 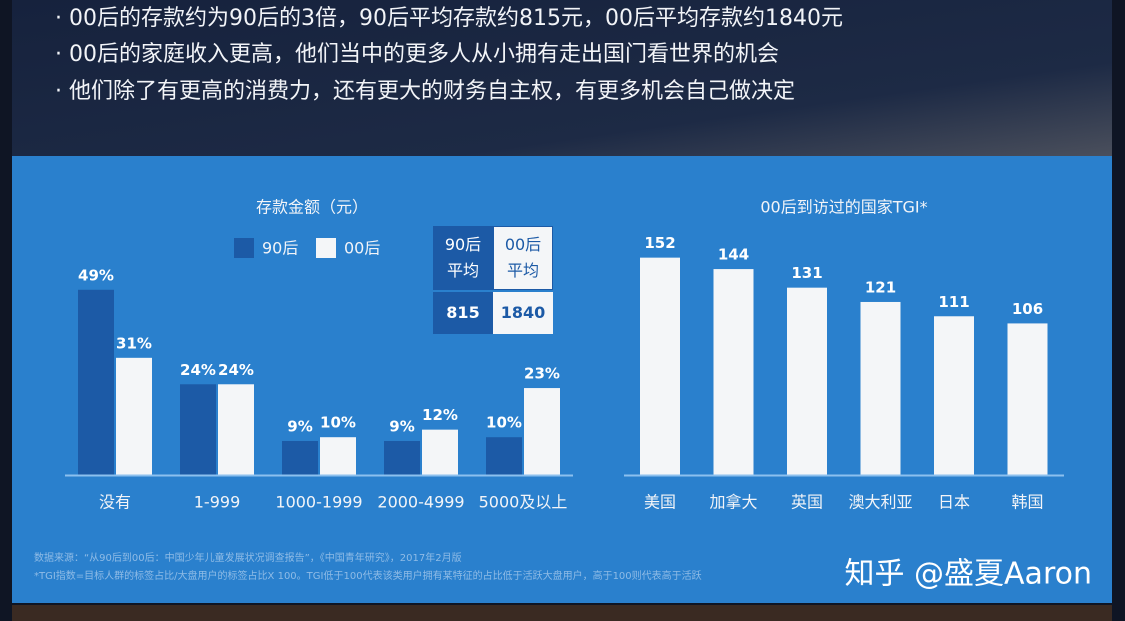 I want to click on x-tick-label: 加拿大, so click(x=733, y=502).